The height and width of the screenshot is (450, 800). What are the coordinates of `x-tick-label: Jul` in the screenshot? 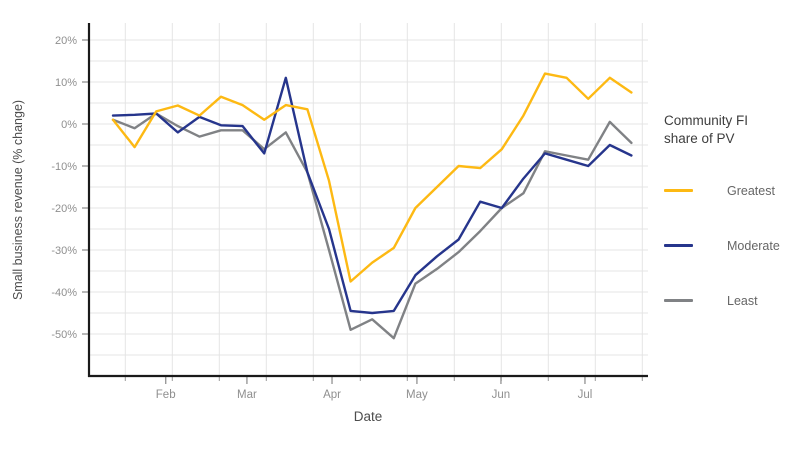 It's located at (585, 395).